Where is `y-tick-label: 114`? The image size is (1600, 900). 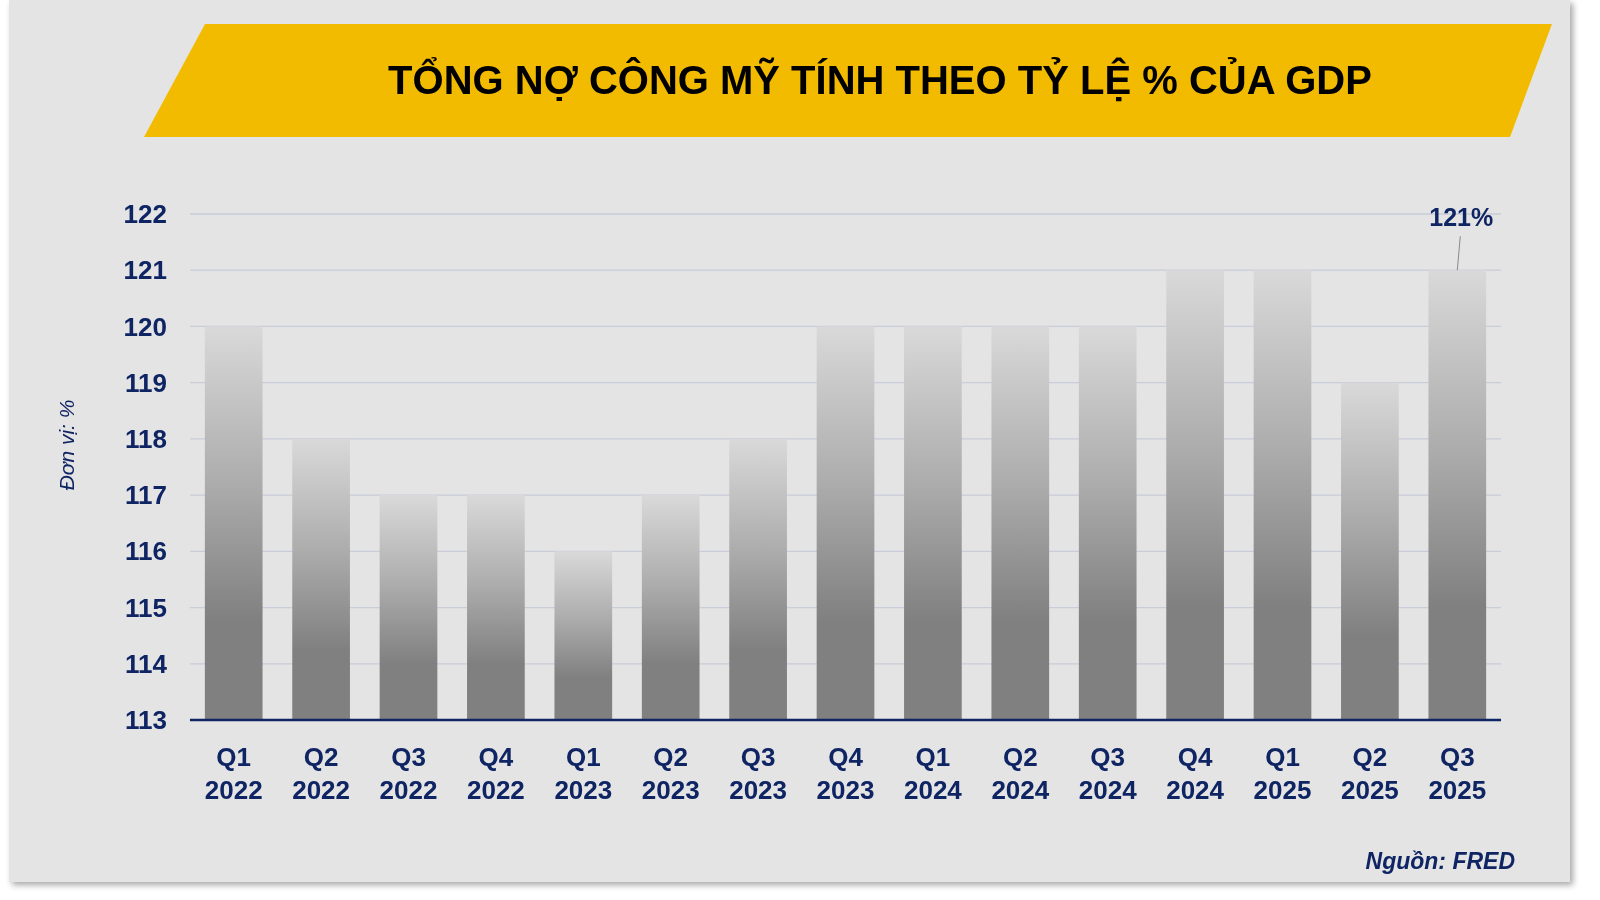 y-tick-label: 114 is located at coordinates (146, 663).